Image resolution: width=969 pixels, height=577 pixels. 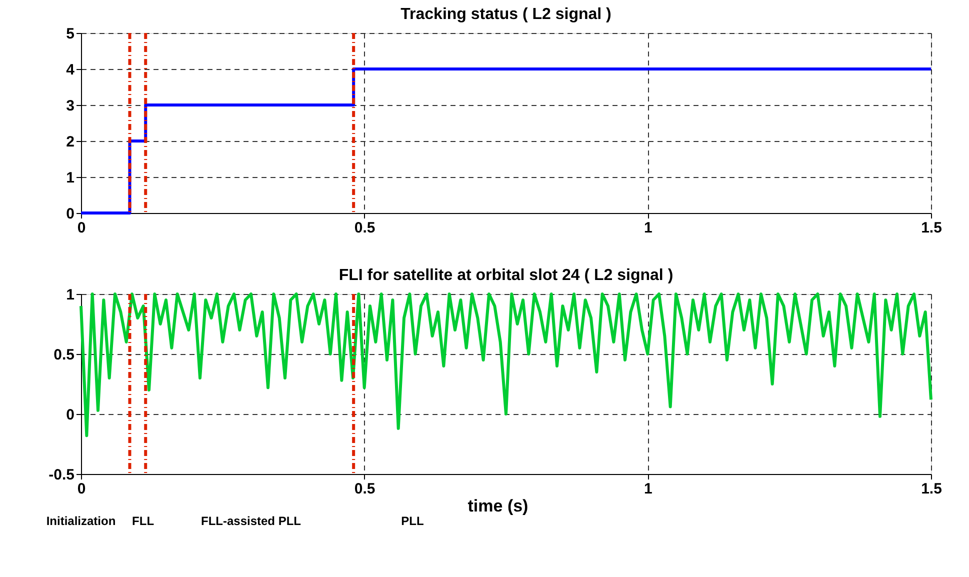 What do you see at coordinates (251, 521) in the screenshot?
I see `text: FLL-assisted PLL` at bounding box center [251, 521].